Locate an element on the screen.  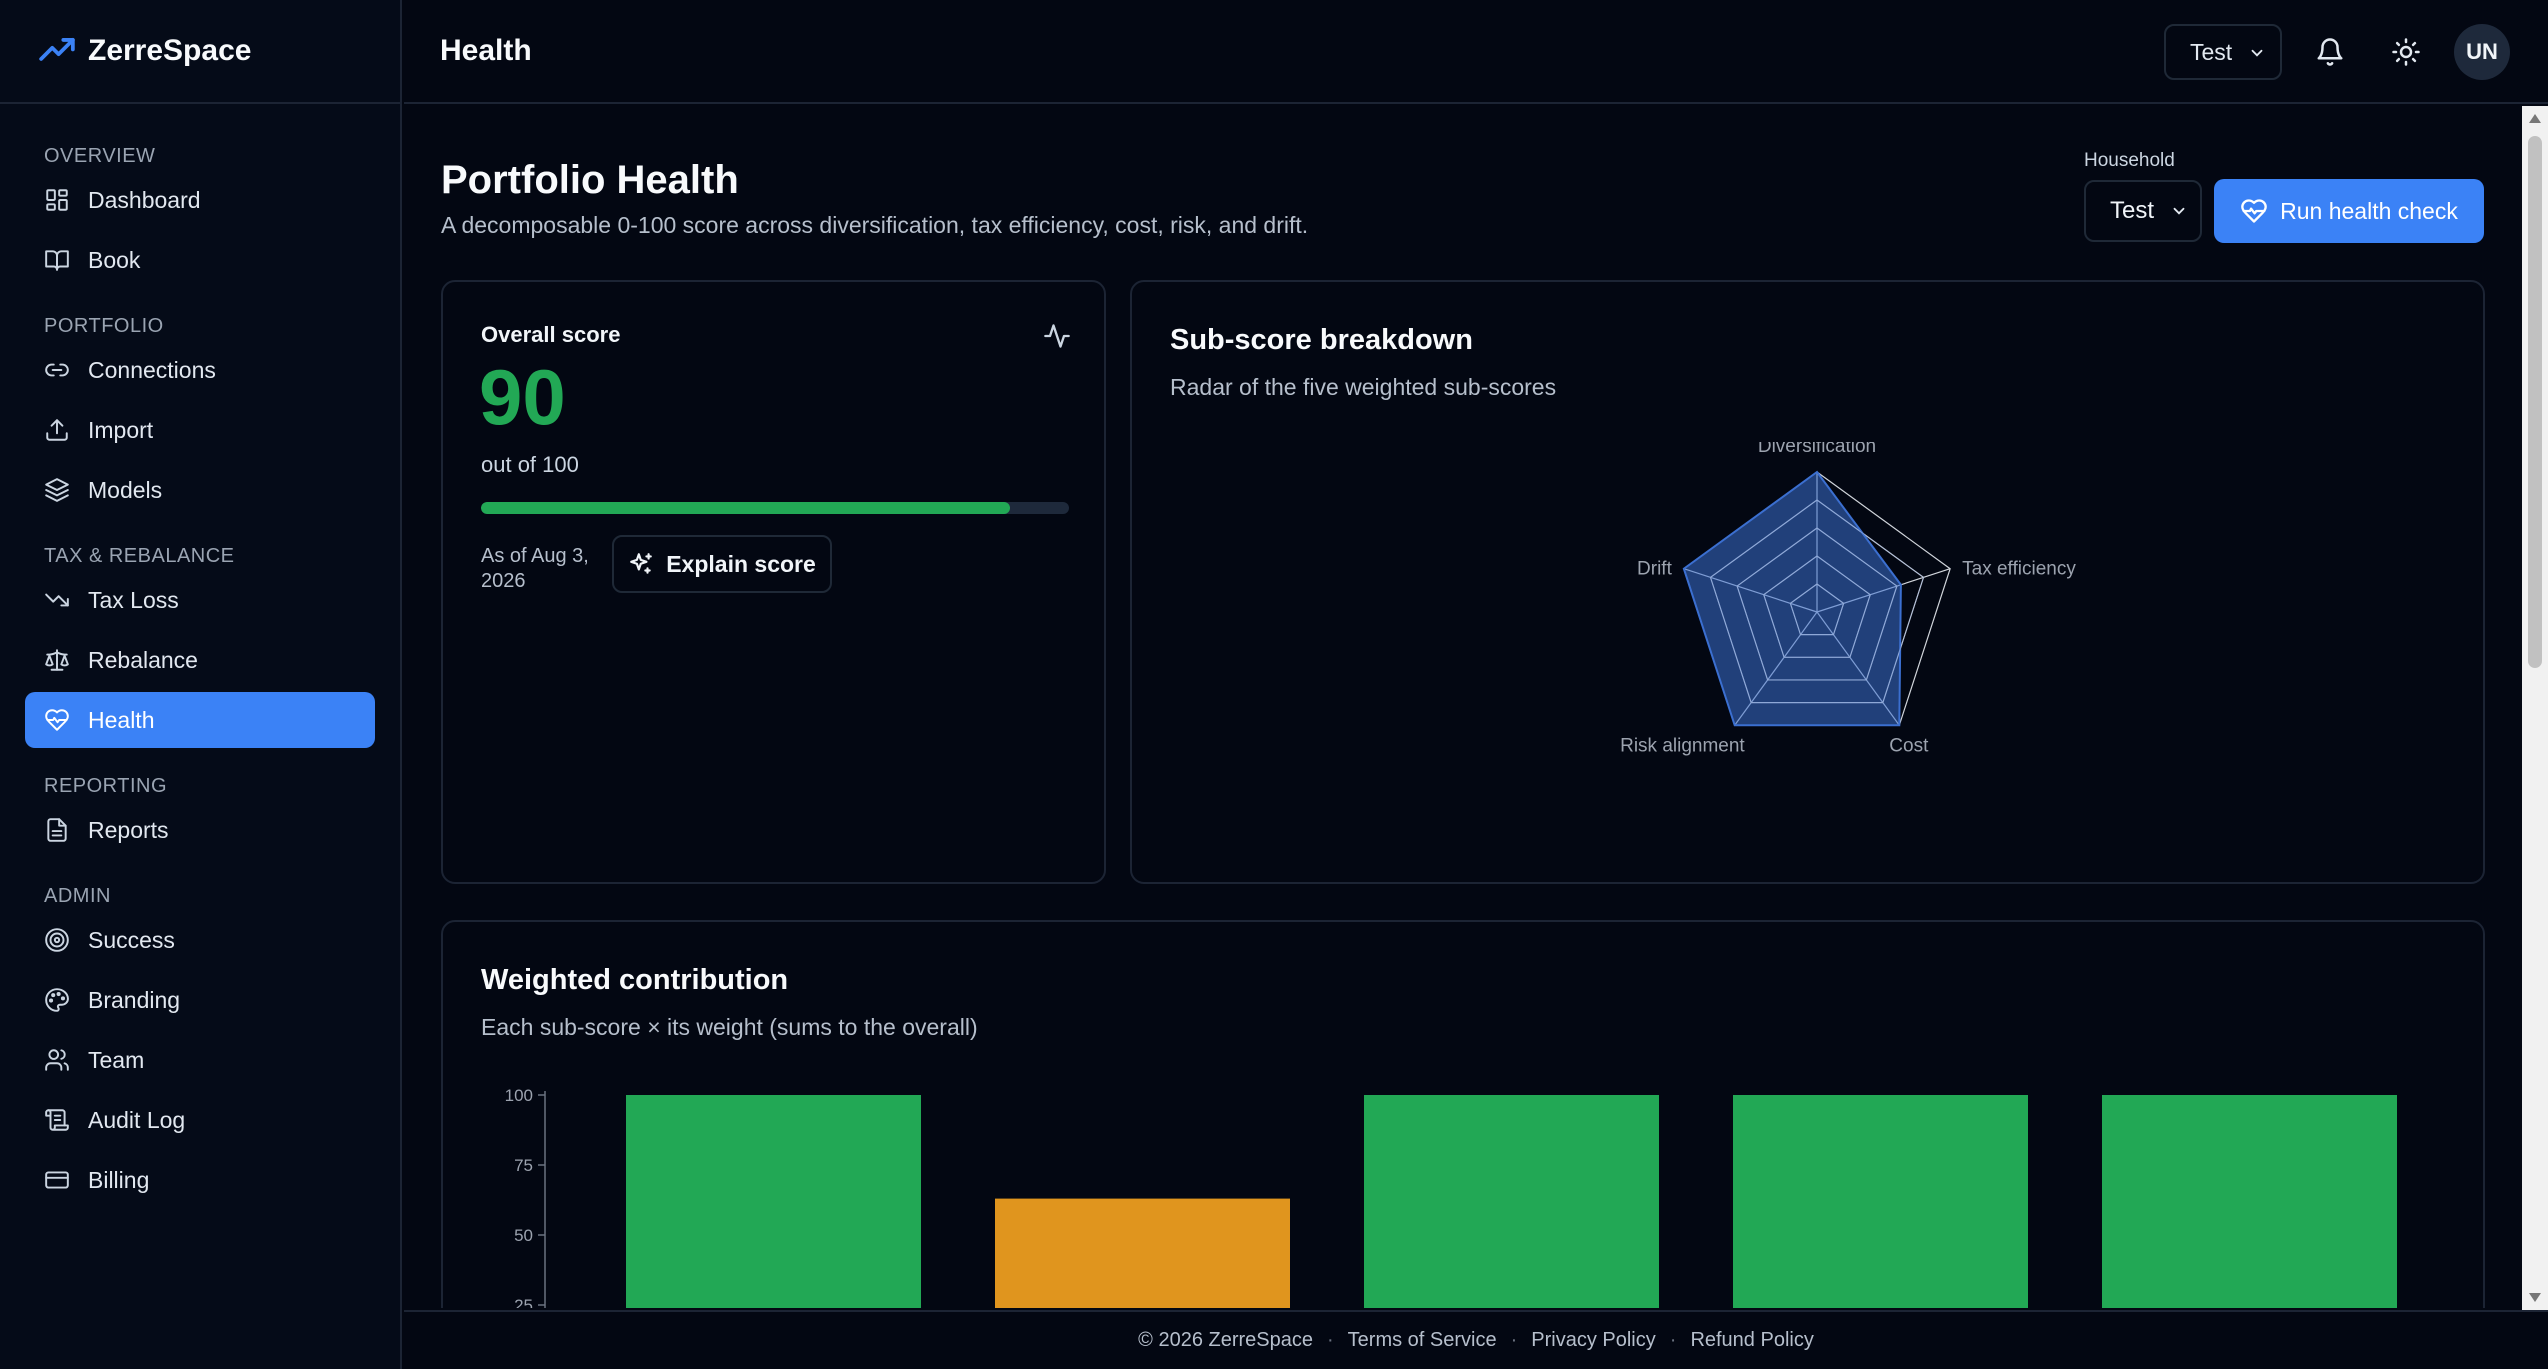
sidebar-item-label: Book is located at coordinates (114, 259).